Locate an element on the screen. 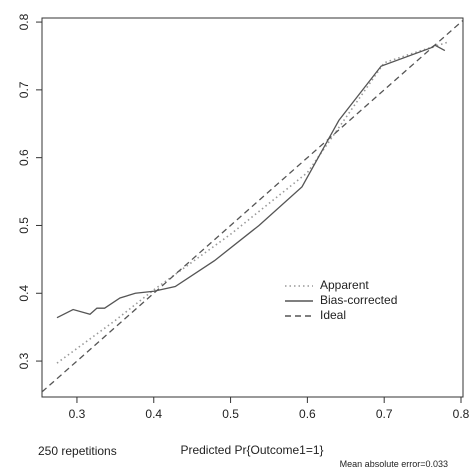 The width and height of the screenshot is (474, 474). x-tick-label: 0.7 is located at coordinates (384, 414).